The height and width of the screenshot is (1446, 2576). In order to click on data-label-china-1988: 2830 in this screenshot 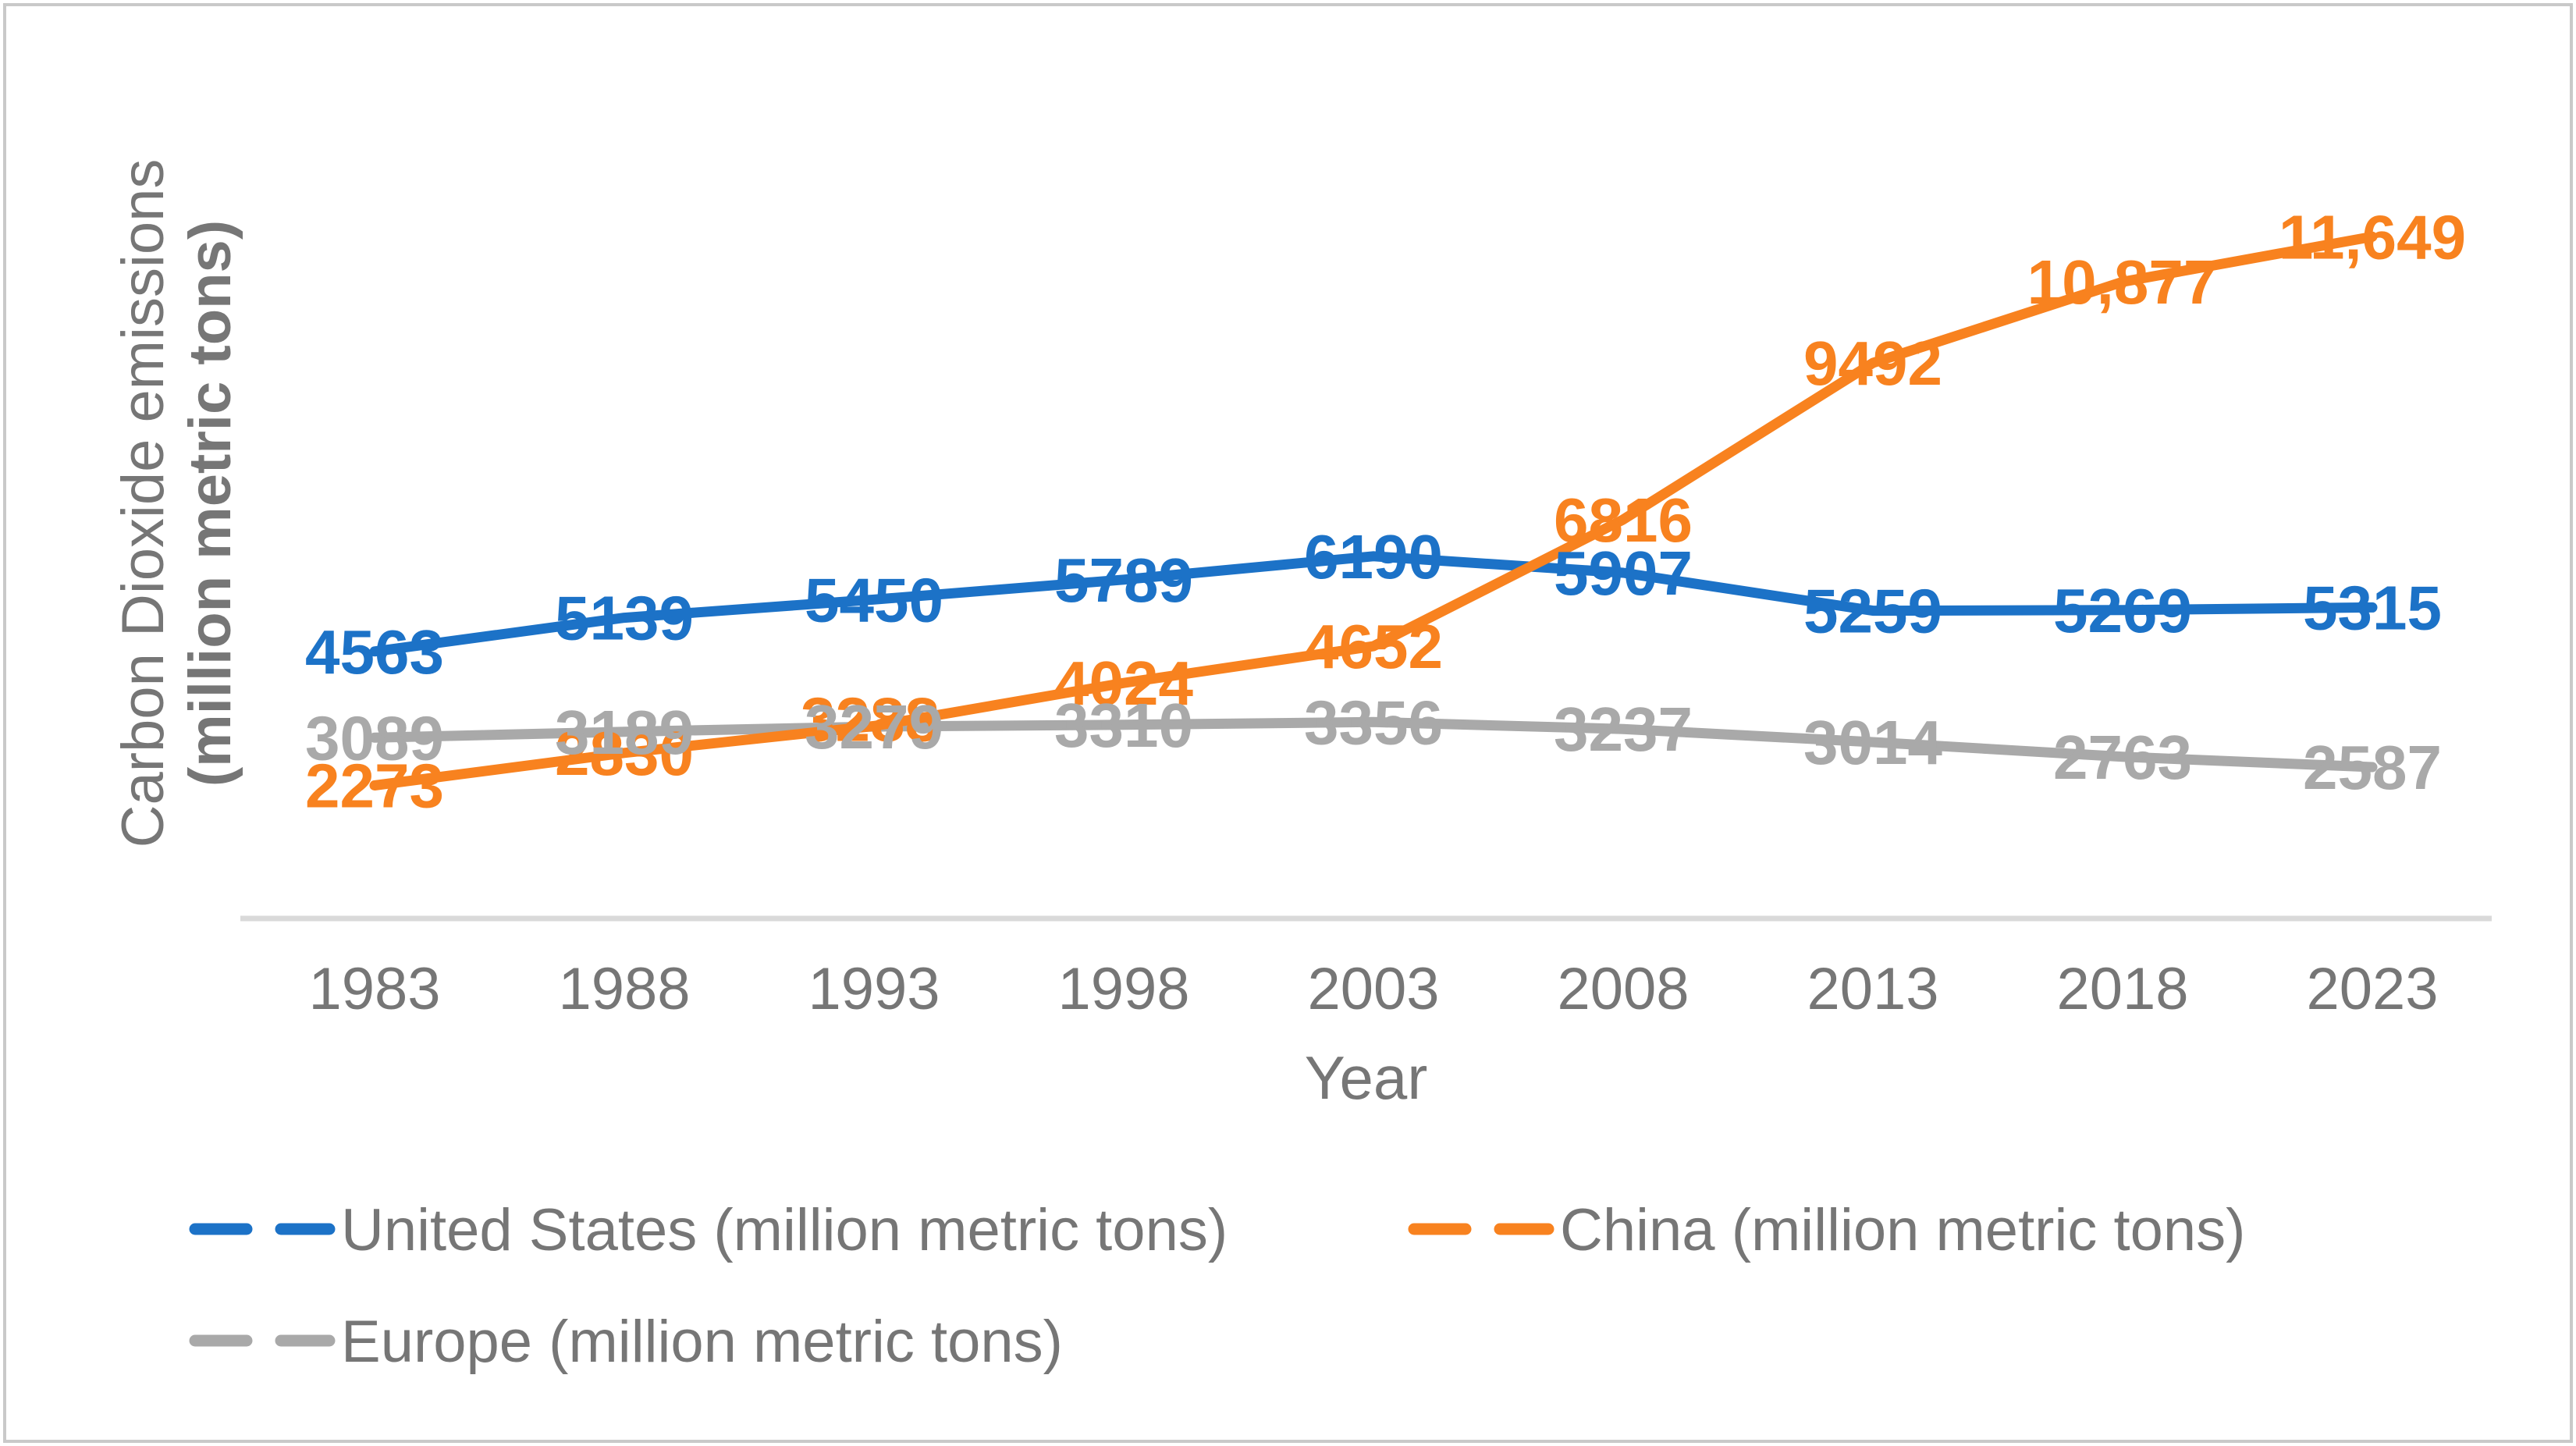, I will do `click(624, 754)`.